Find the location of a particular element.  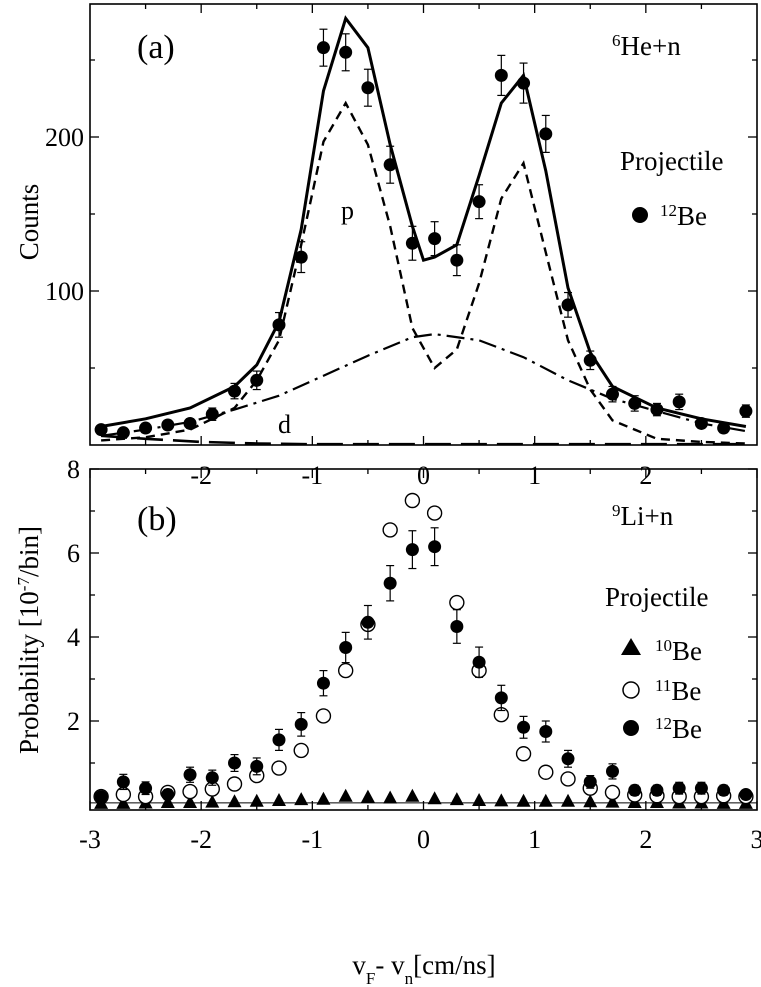

panel-b-ytick-label: 8 is located at coordinates (73, 469).